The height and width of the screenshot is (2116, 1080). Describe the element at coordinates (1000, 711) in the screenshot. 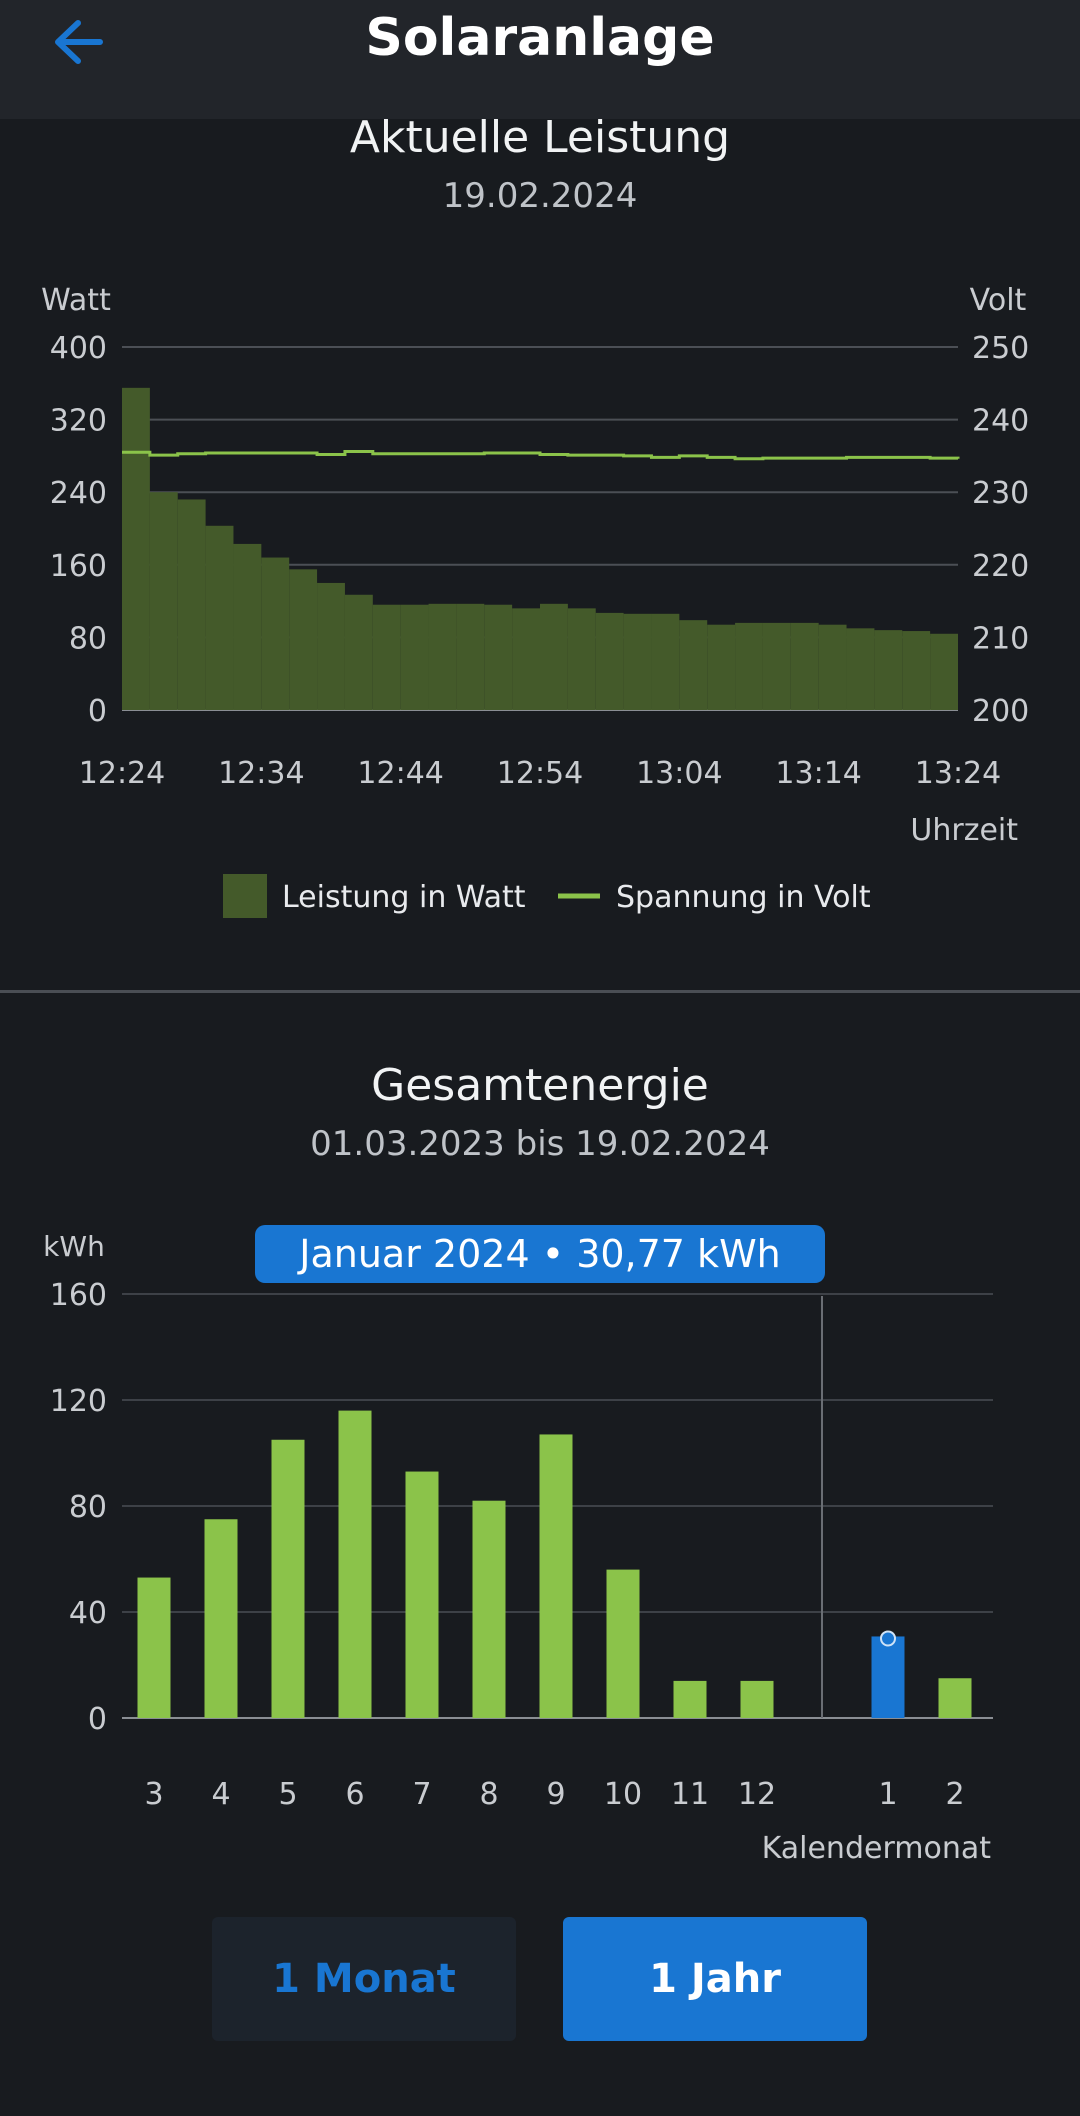

I see `y2-tick-label: 200` at that location.